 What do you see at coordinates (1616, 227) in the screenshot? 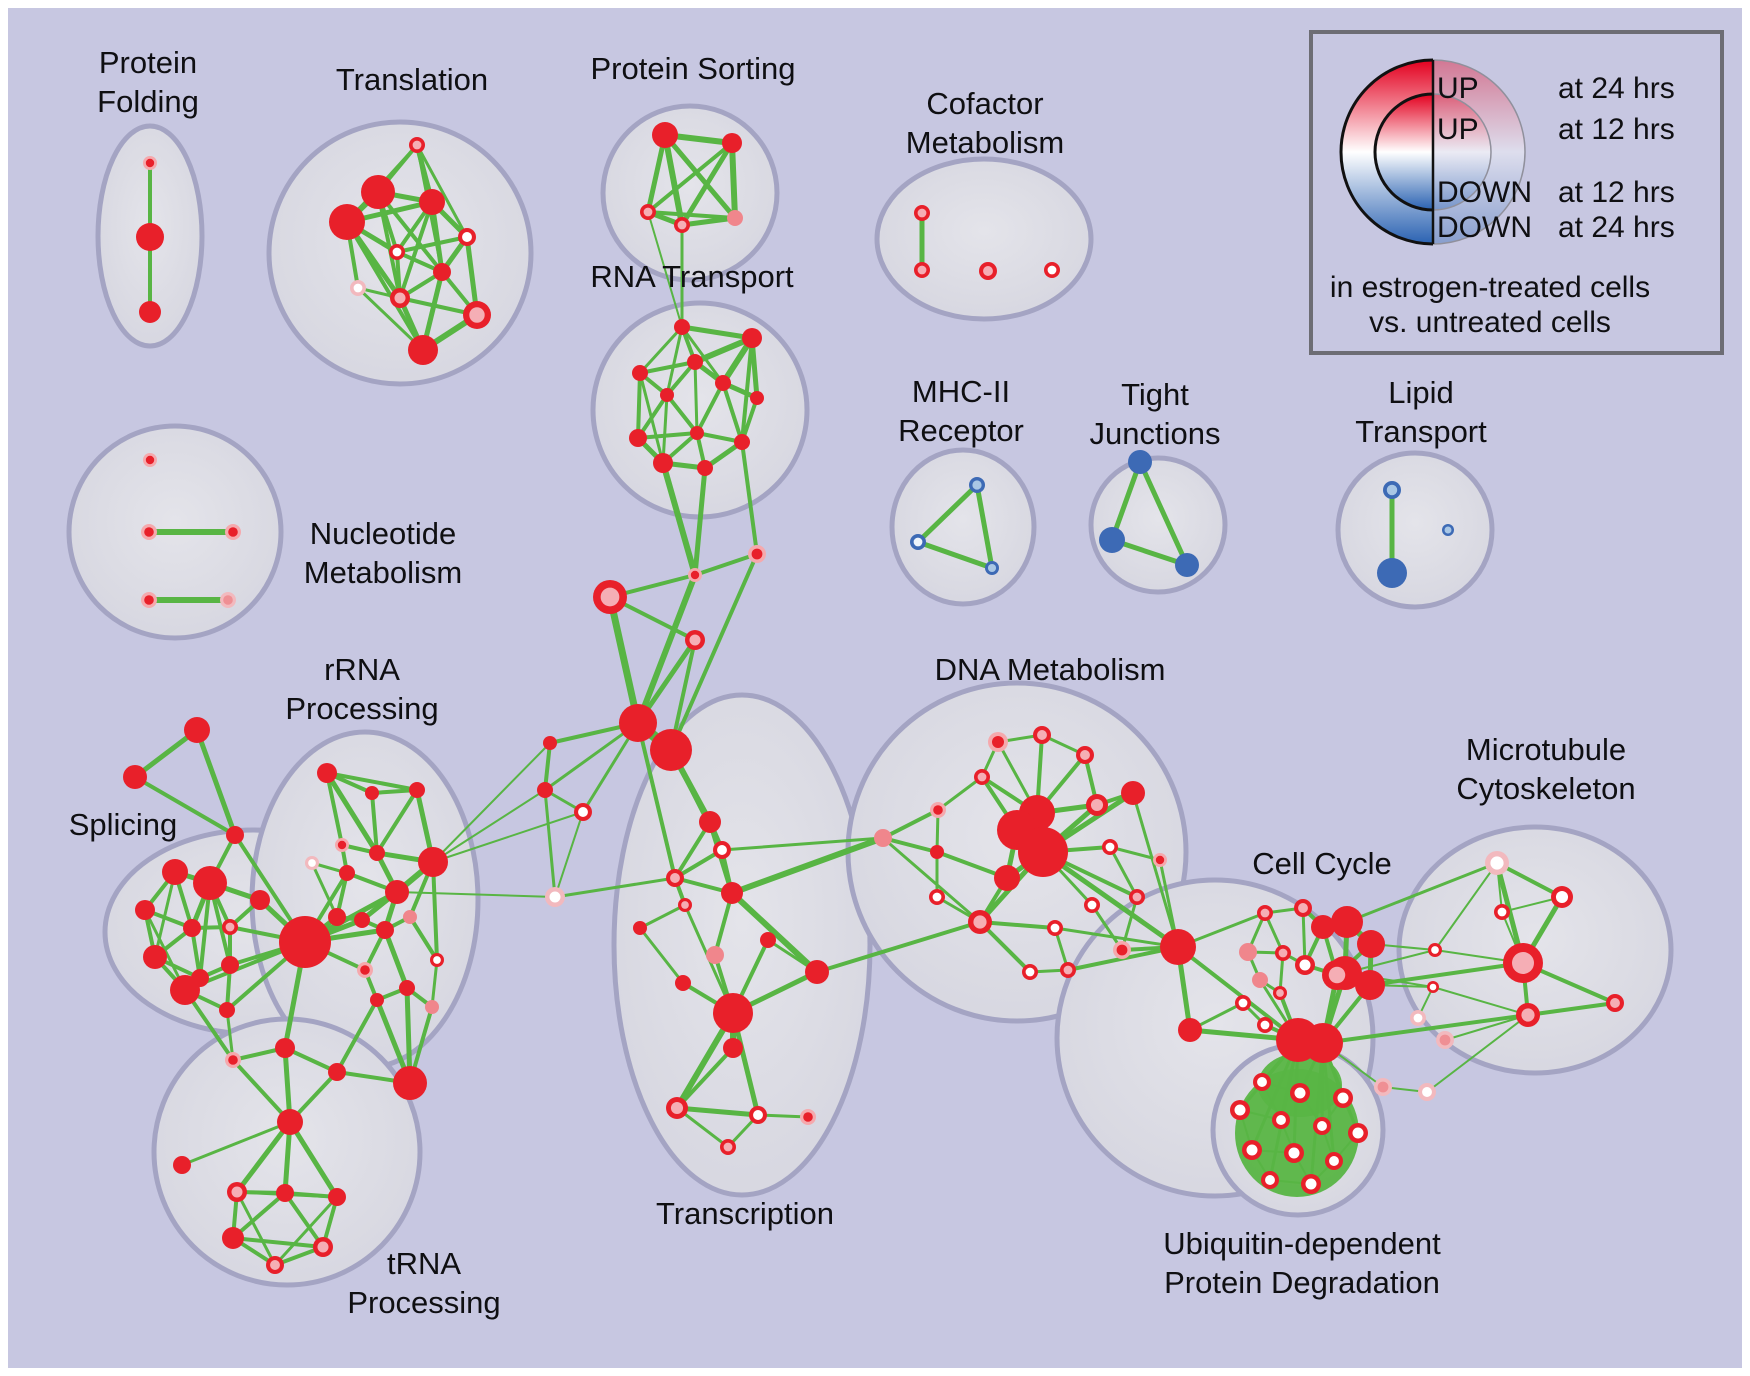
I see `legend-time-label: at 24 hrs` at bounding box center [1616, 227].